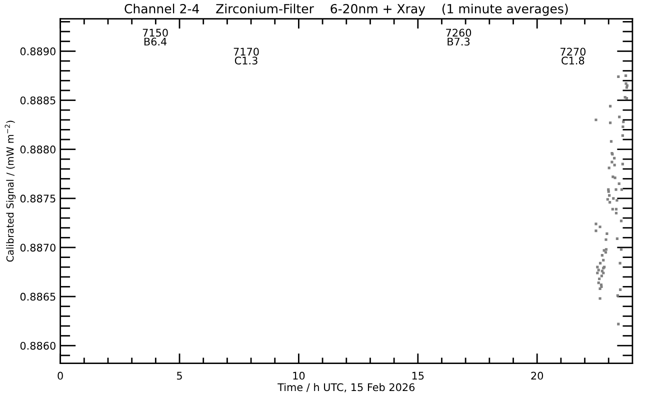 The width and height of the screenshot is (650, 400). What do you see at coordinates (38, 248) in the screenshot?
I see `y-tick-label: 0.8870` at bounding box center [38, 248].